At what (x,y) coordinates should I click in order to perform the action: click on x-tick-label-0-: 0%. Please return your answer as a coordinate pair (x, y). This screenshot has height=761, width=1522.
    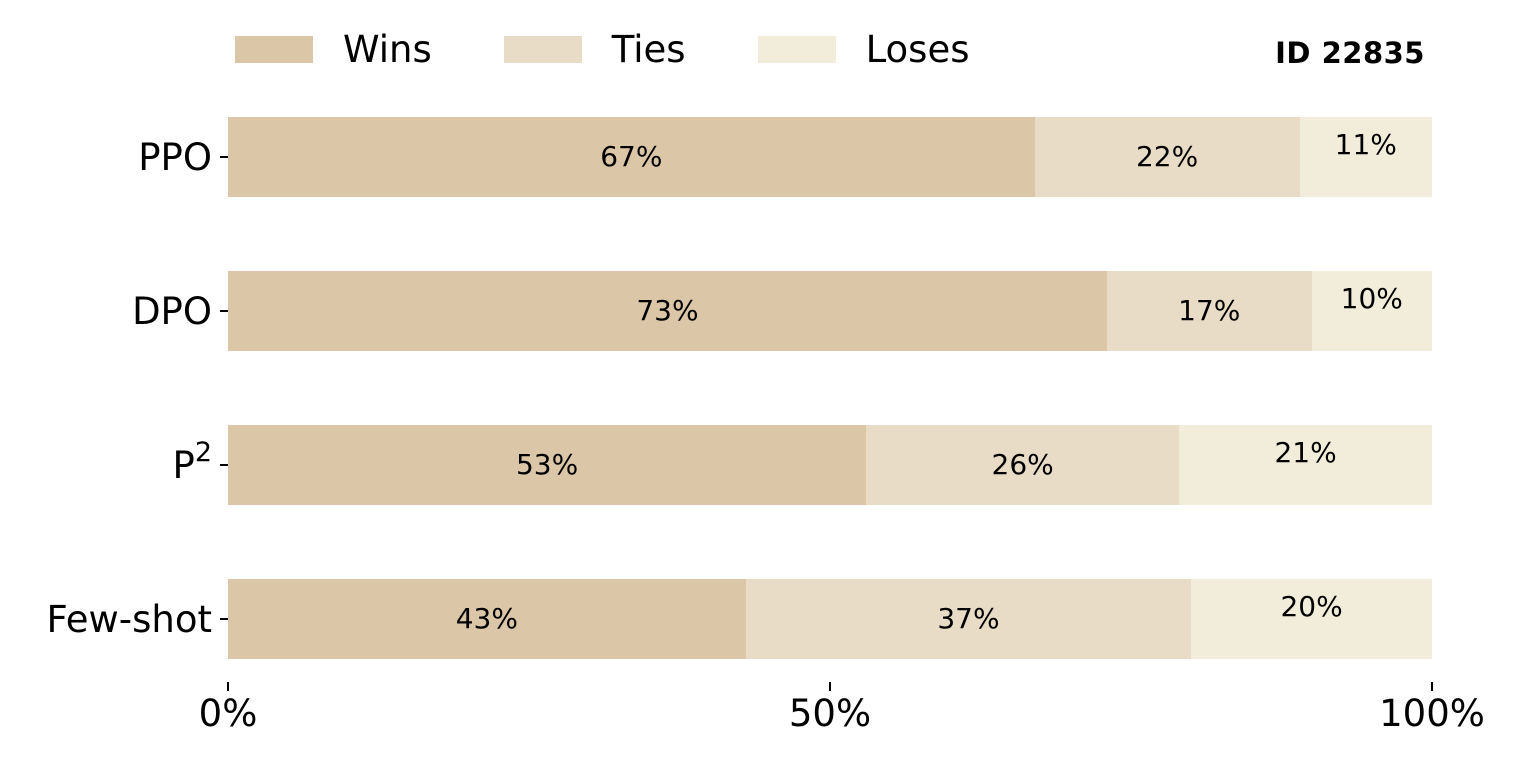
    Looking at the image, I should click on (228, 713).